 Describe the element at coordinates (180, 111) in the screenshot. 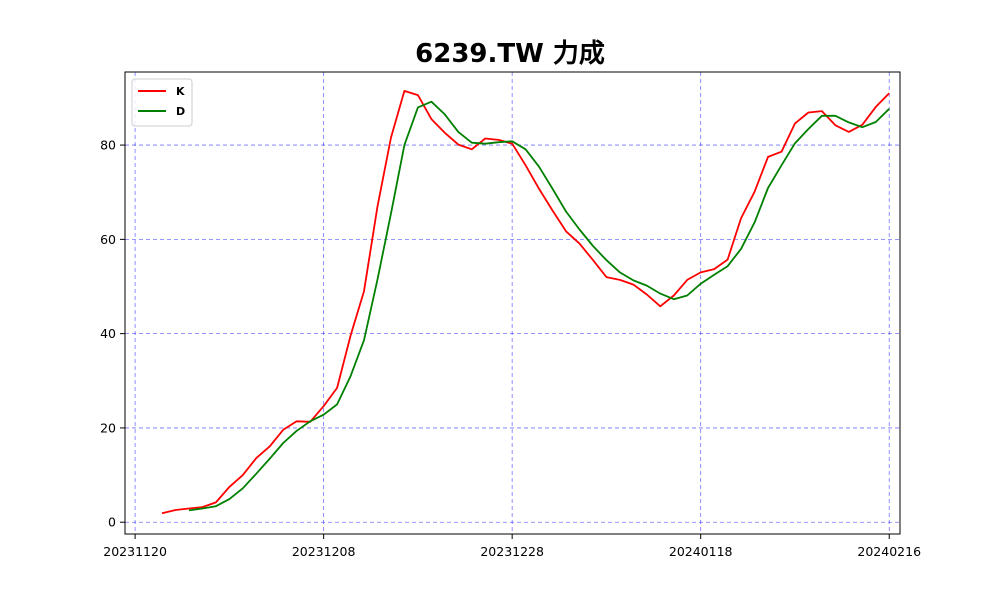

I see `legend-label-d: D` at that location.